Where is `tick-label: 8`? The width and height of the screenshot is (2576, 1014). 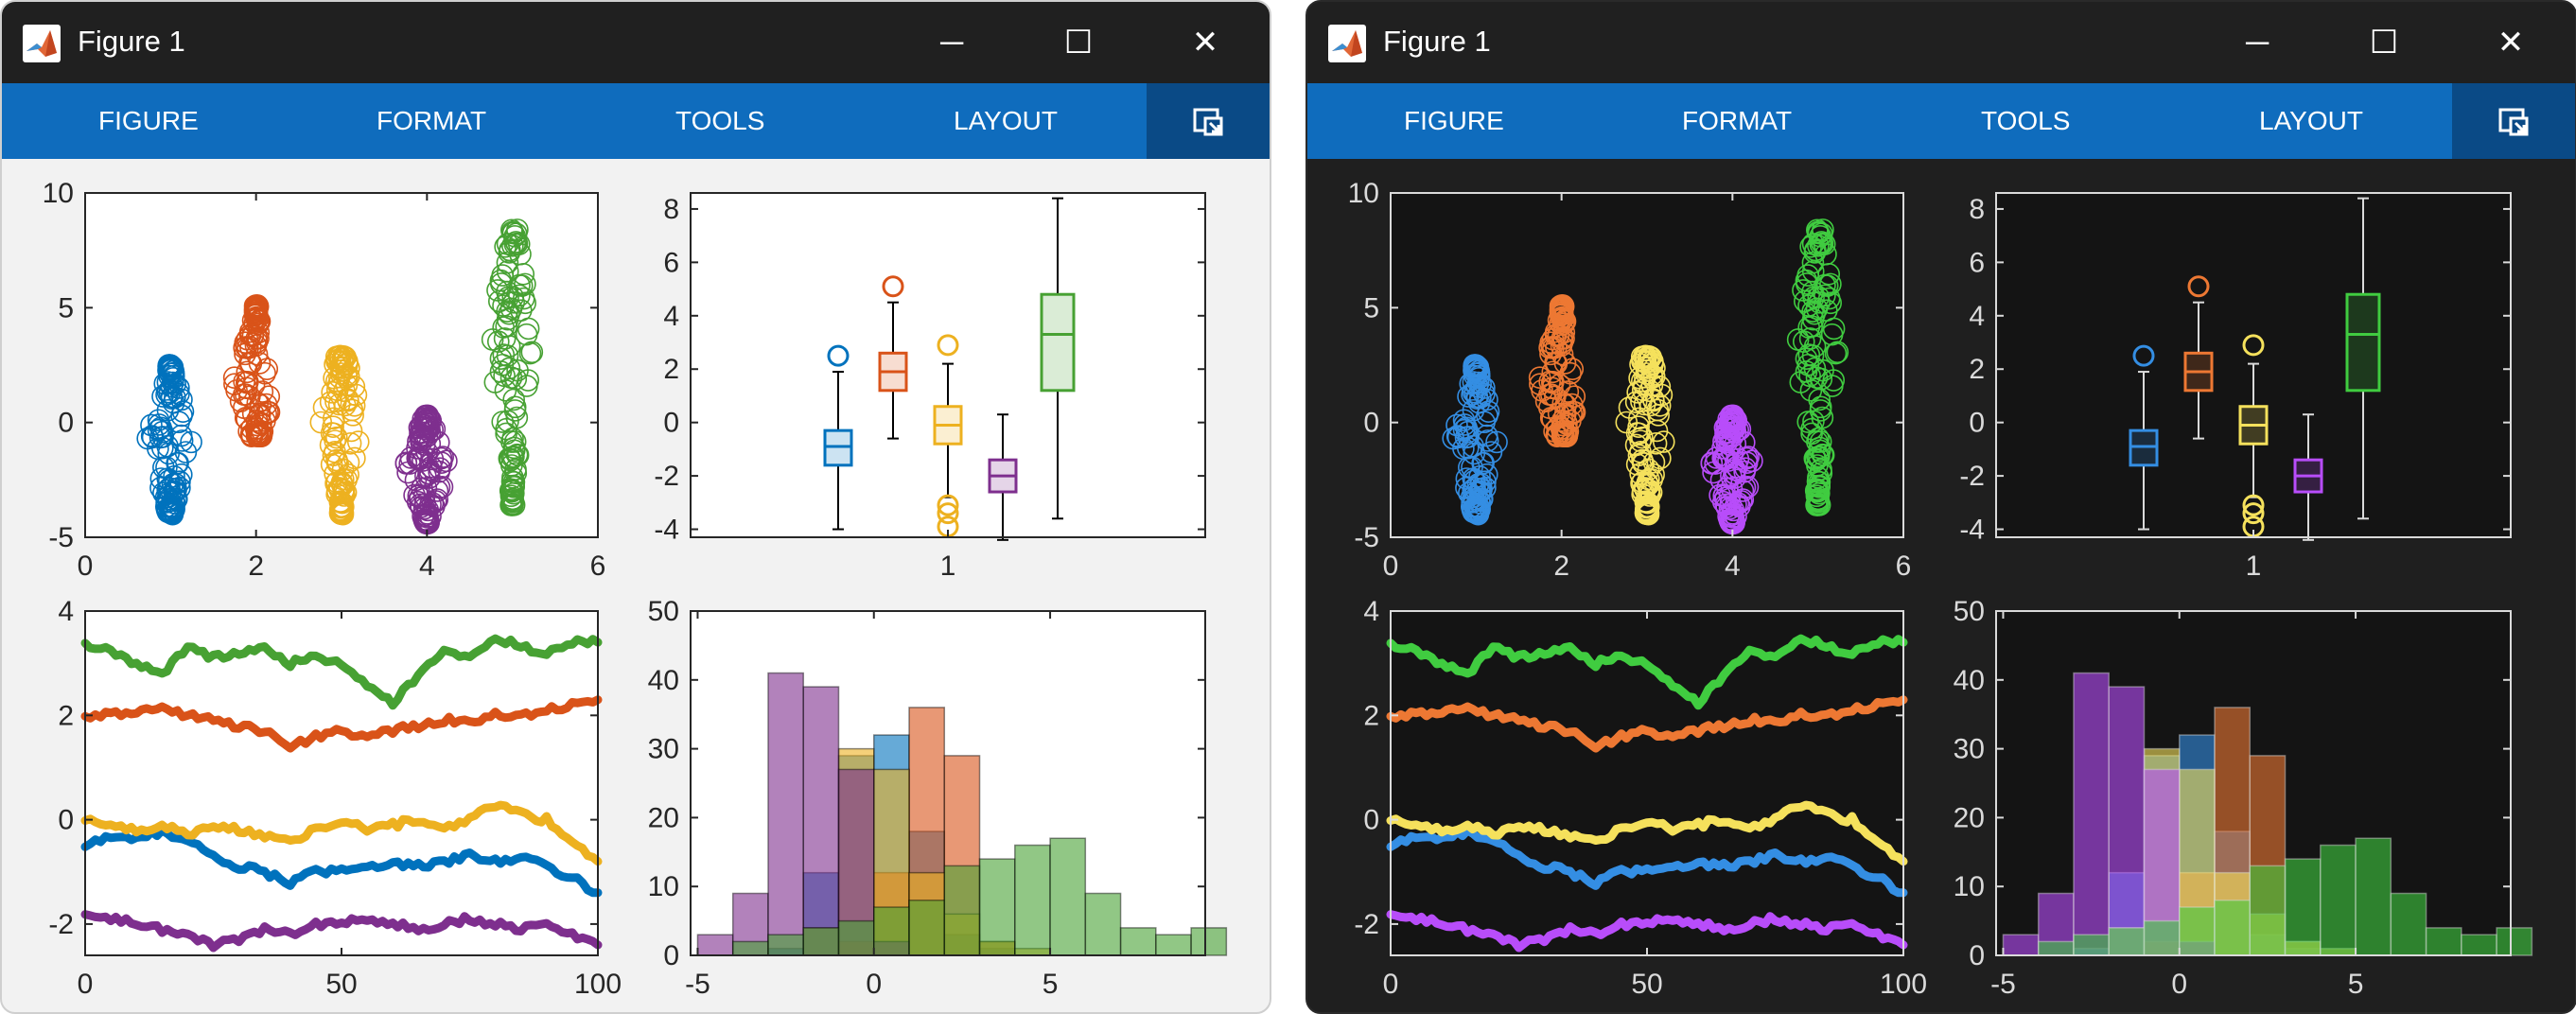
tick-label: 8 is located at coordinates (671, 210).